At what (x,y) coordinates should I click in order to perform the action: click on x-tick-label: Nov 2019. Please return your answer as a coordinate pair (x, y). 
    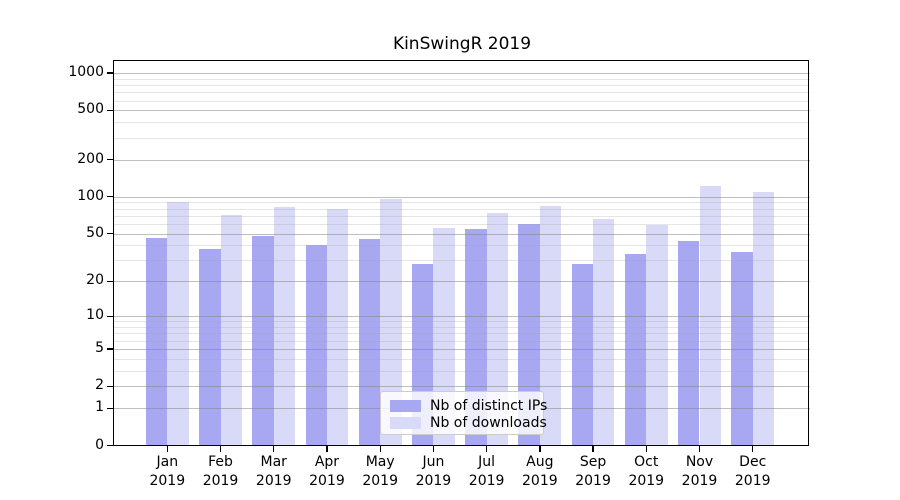
    Looking at the image, I should click on (699, 471).